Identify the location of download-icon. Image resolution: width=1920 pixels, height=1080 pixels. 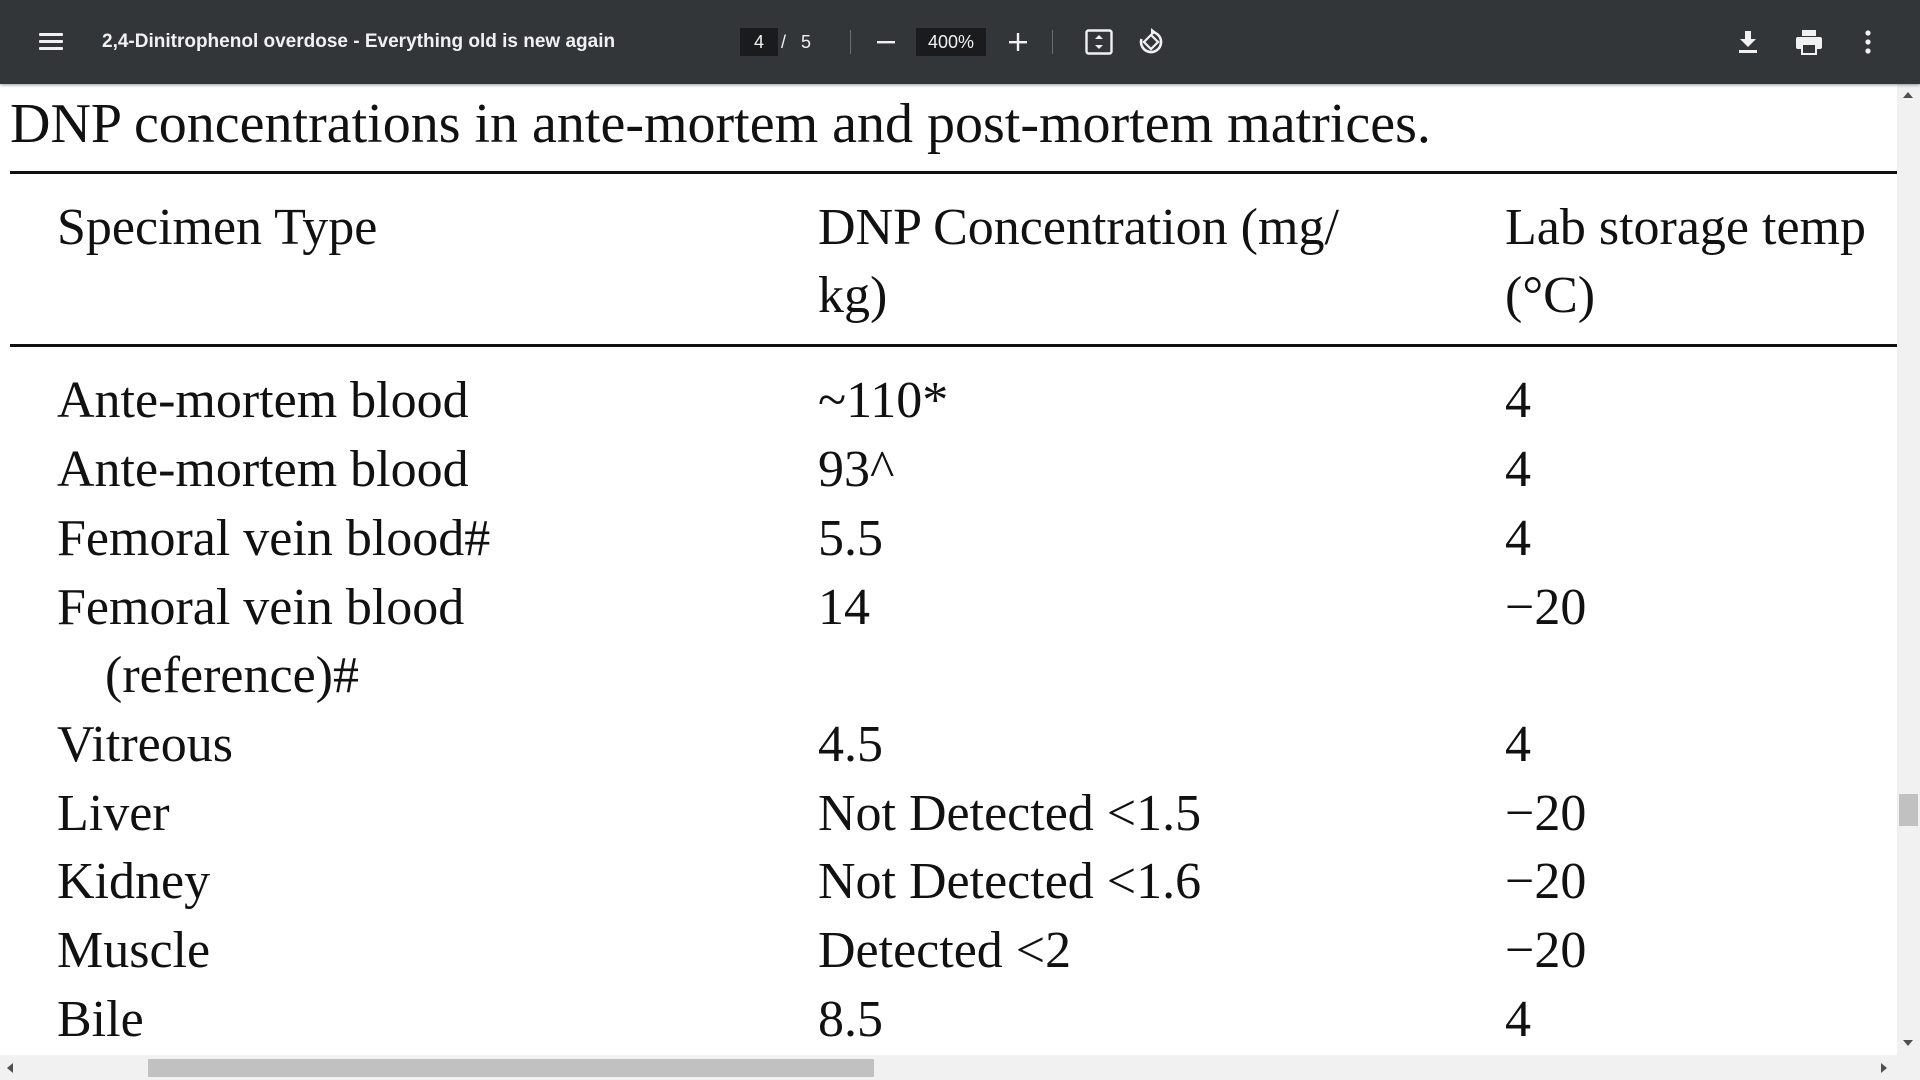
(1748, 42).